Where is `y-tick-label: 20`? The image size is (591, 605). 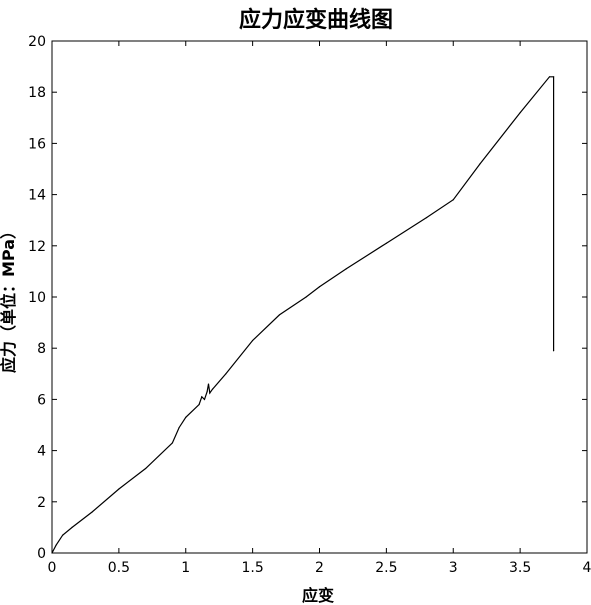
y-tick-label: 20 is located at coordinates (37, 42).